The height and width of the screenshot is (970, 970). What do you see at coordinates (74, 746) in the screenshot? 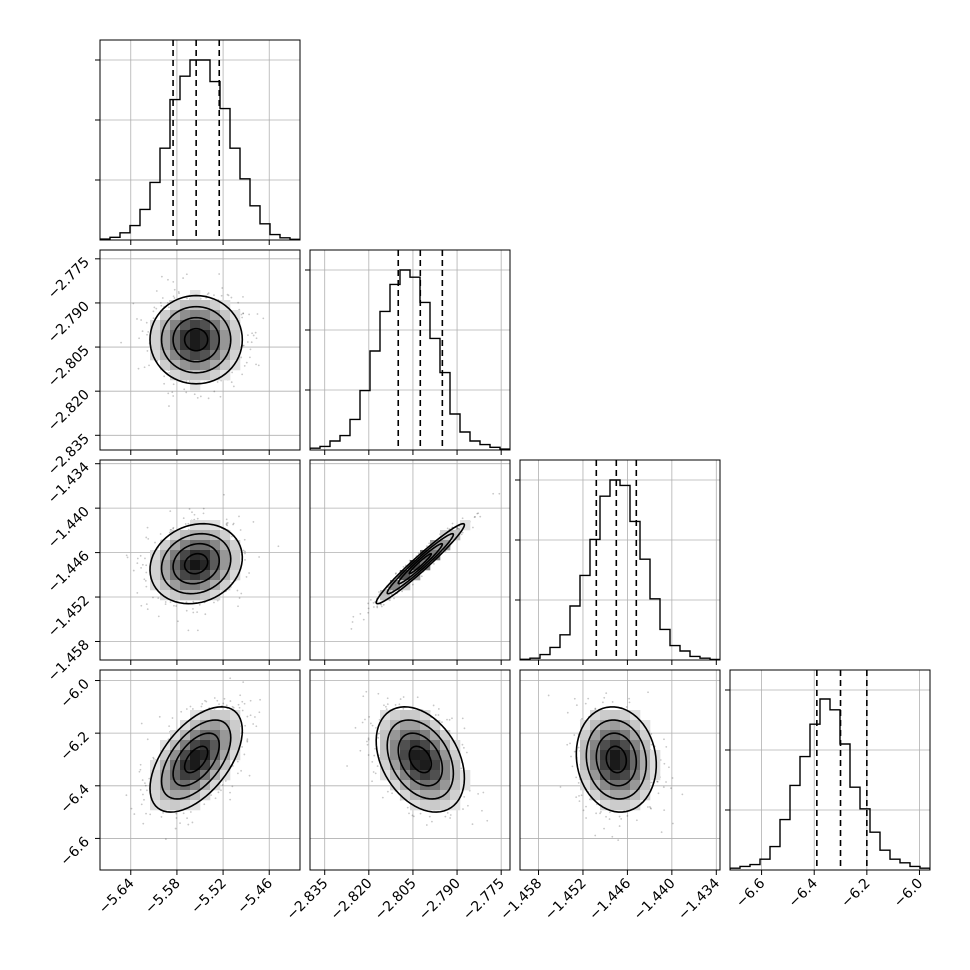
I see `y-tick-label: −6.2` at bounding box center [74, 746].